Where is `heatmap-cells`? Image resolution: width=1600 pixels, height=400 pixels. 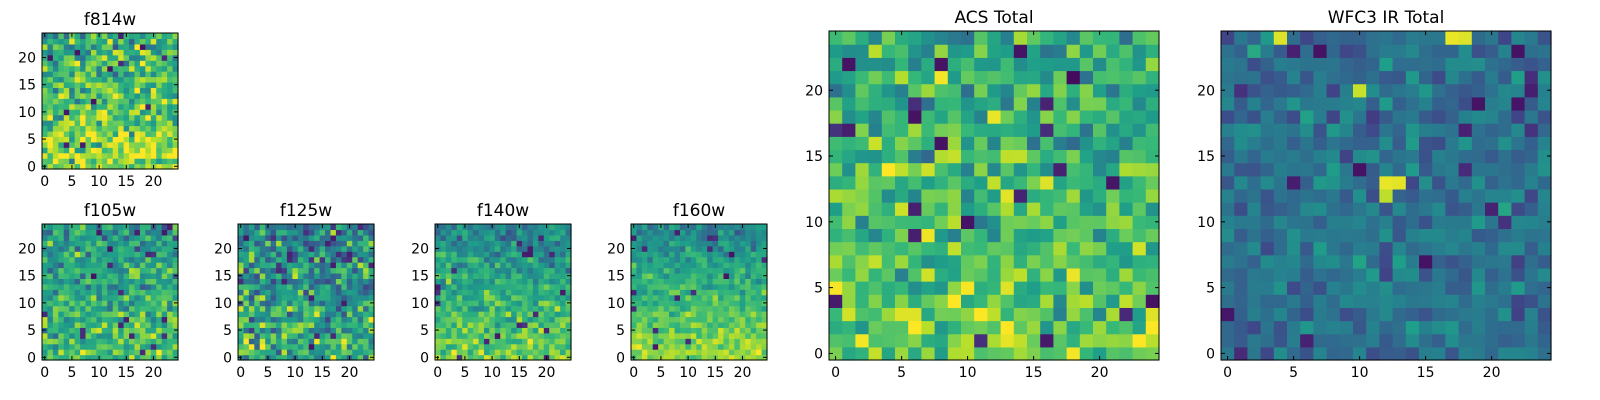 heatmap-cells is located at coordinates (699, 292).